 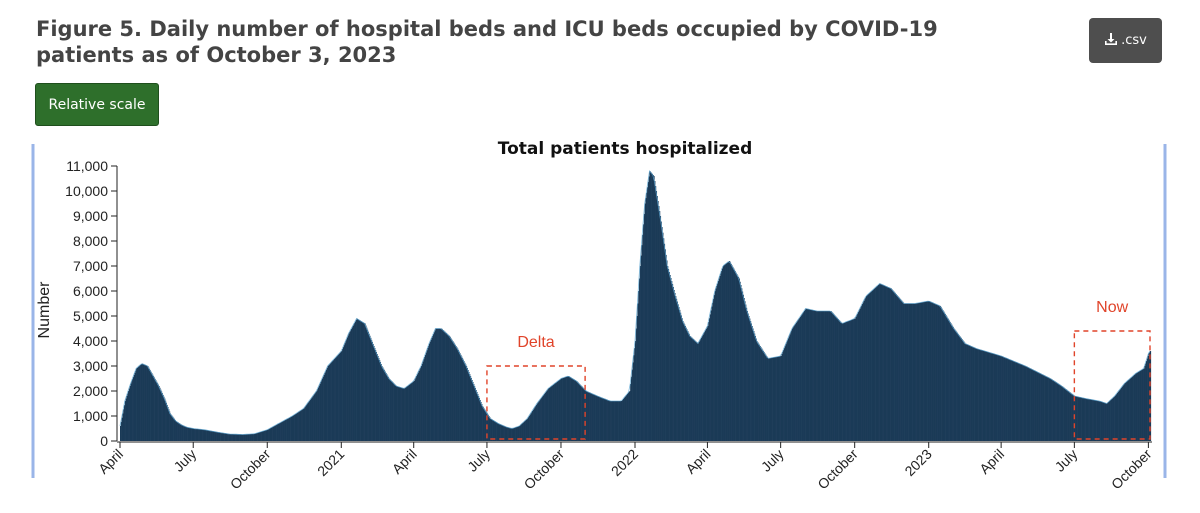 What do you see at coordinates (1125, 40) in the screenshot?
I see `download-csv-button: .csv` at bounding box center [1125, 40].